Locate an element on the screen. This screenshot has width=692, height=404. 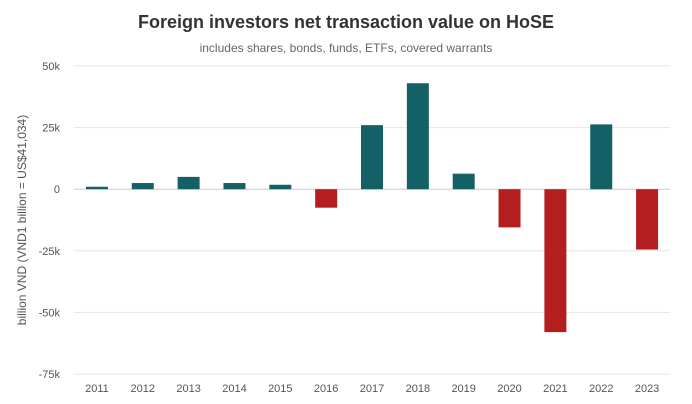
x-tick-label: 2019 is located at coordinates (463, 389).